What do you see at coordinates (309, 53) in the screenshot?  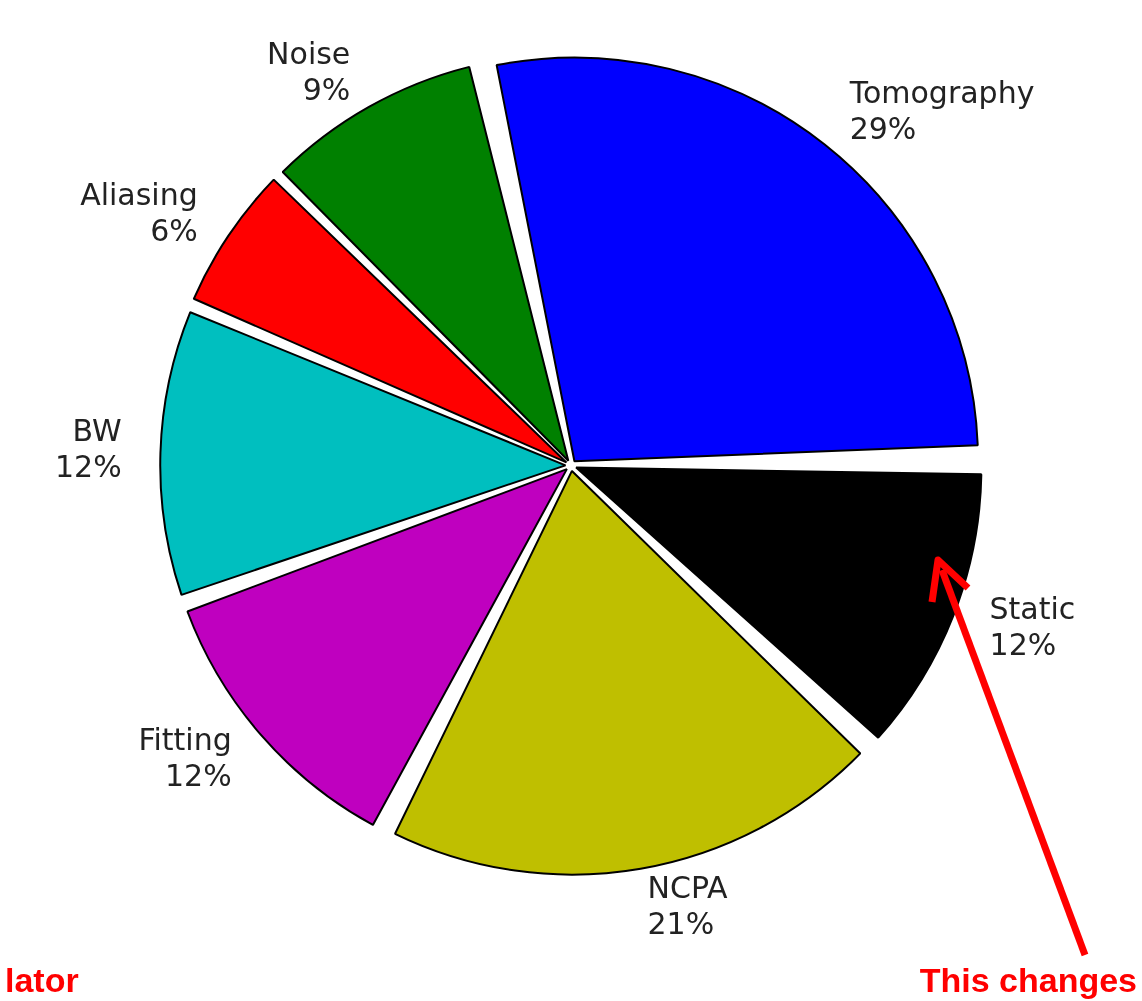 I see `slice-label: Noise` at bounding box center [309, 53].